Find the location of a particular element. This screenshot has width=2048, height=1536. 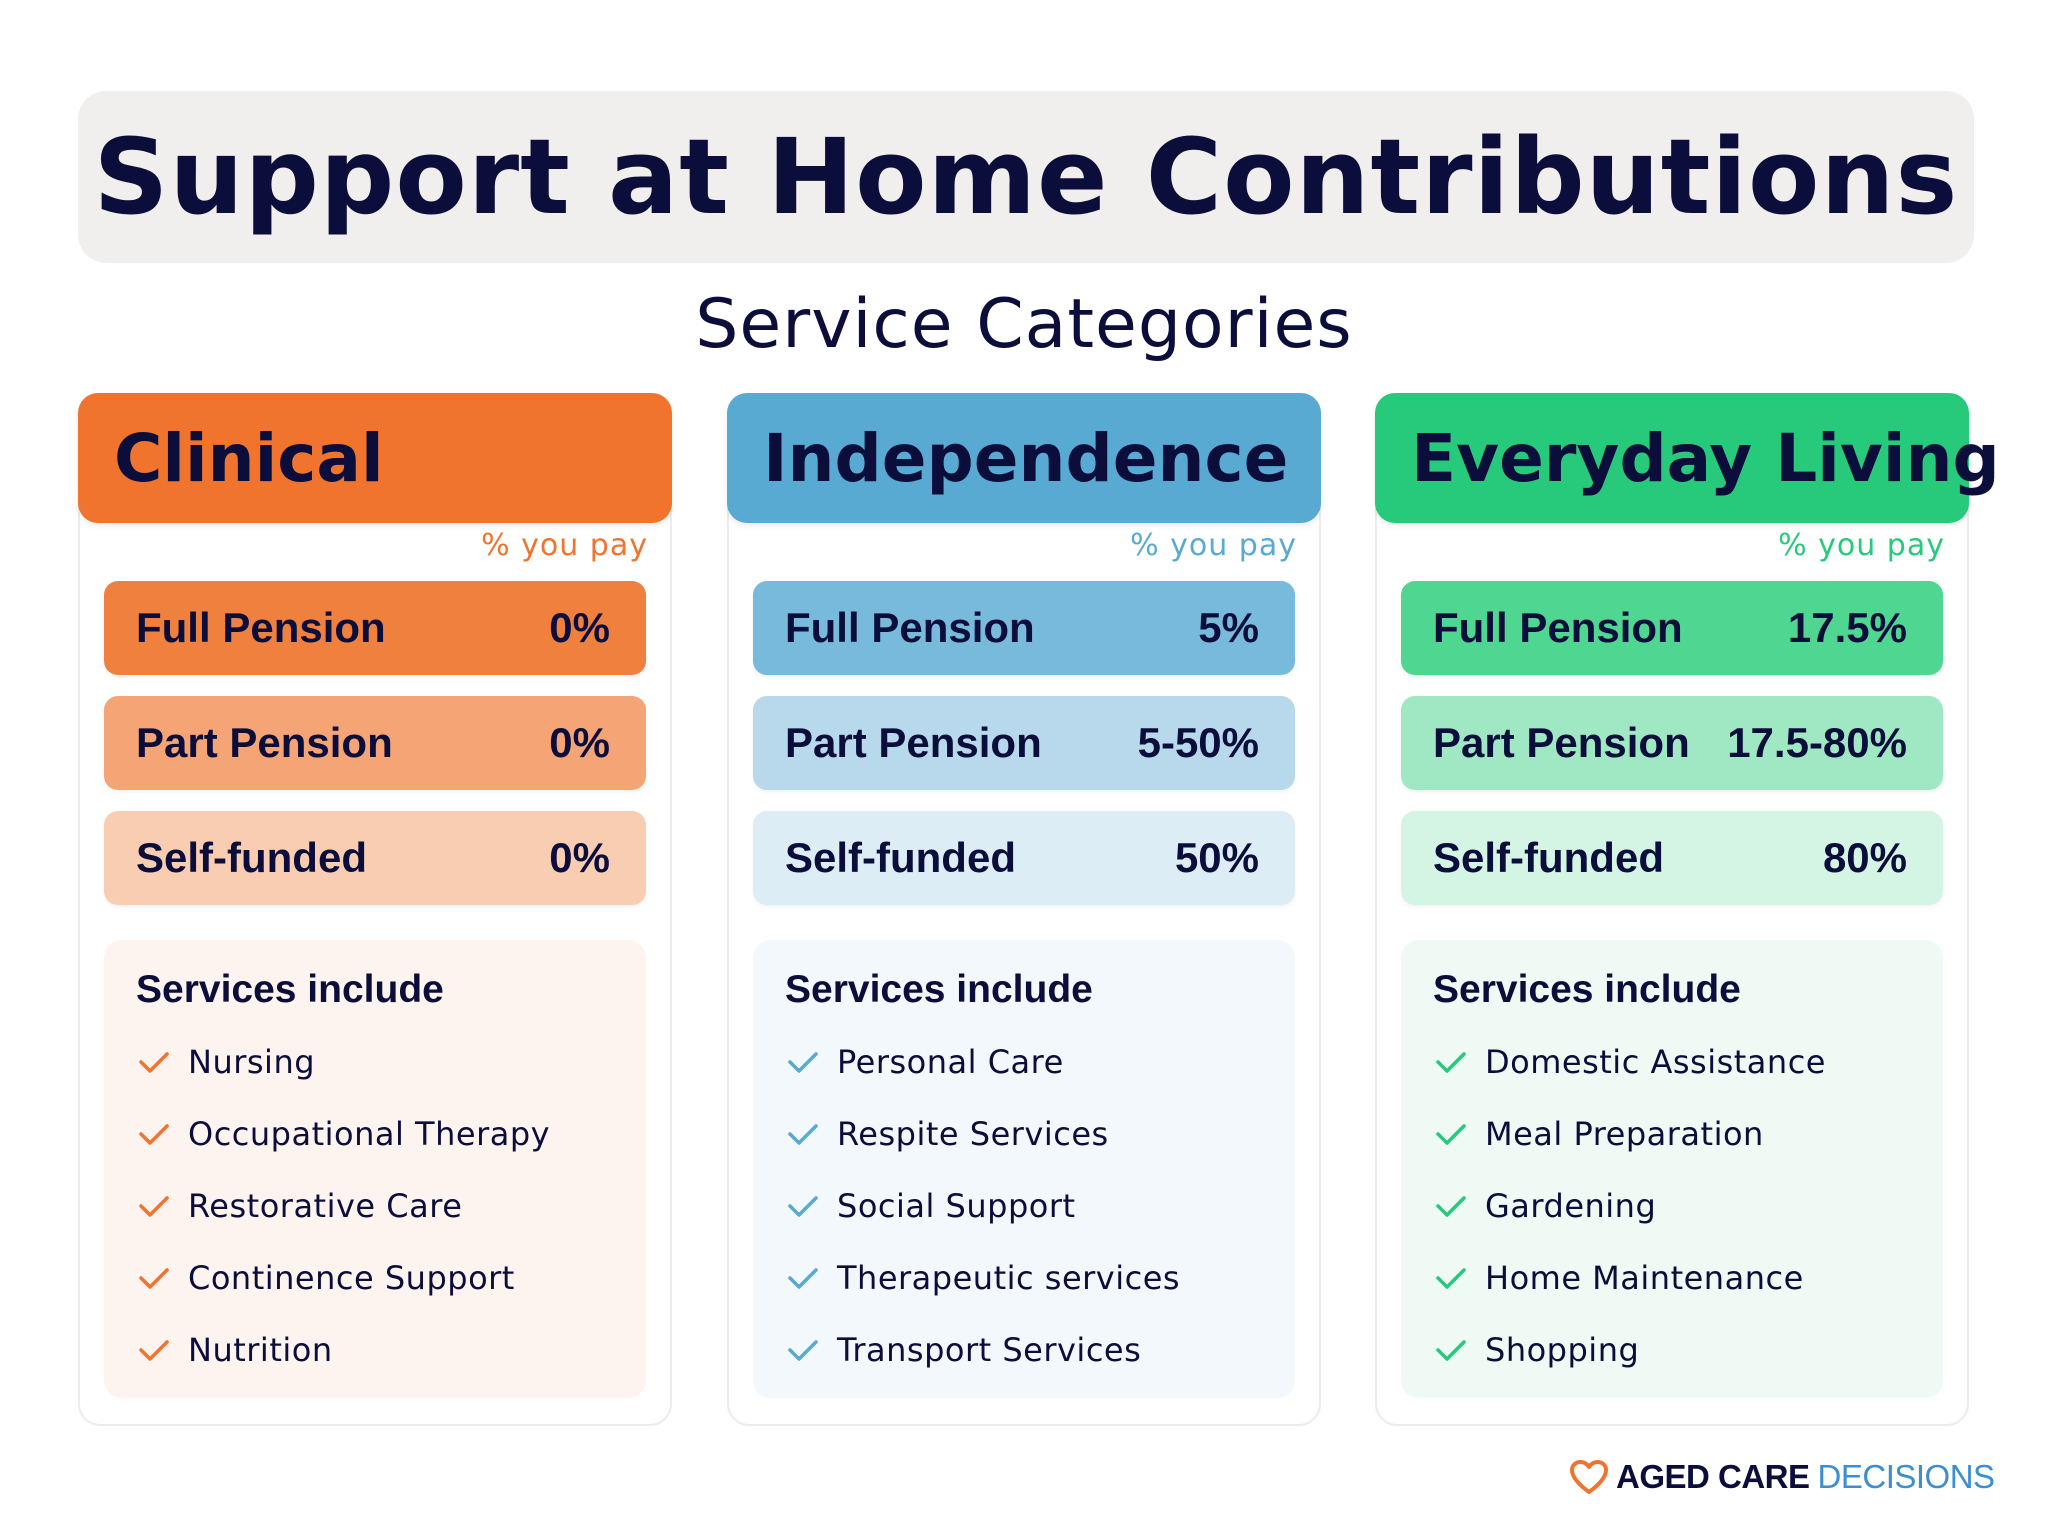

logo-text-secondary: DECISIONS is located at coordinates (1906, 1476).